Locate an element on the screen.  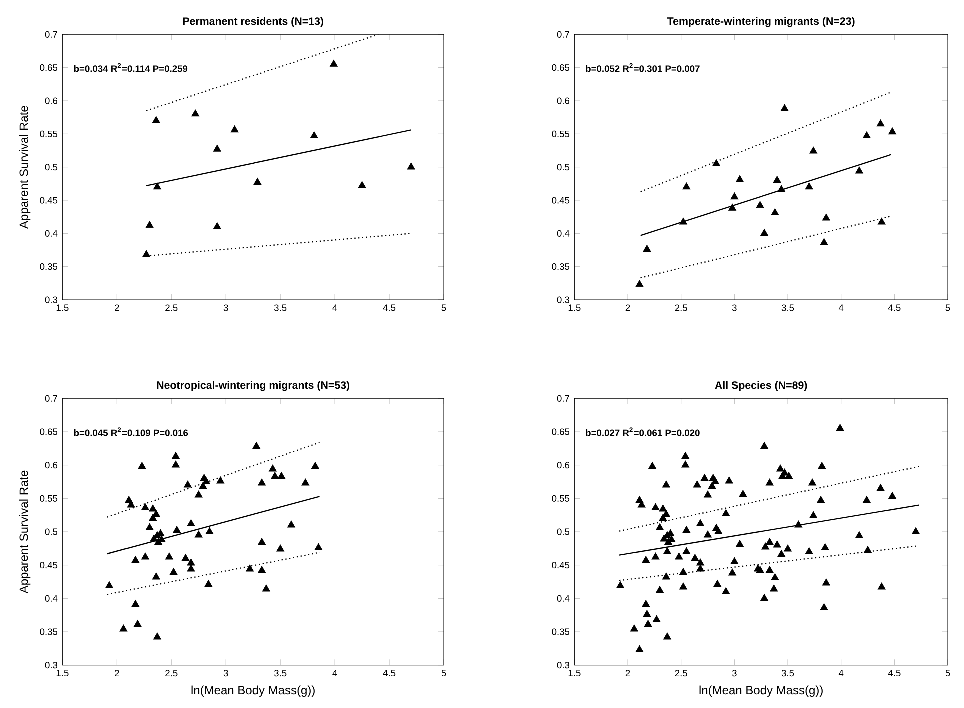
annotation: b=0.052 R$^{2}$=0.301 P=0.007 is located at coordinates (643, 67).